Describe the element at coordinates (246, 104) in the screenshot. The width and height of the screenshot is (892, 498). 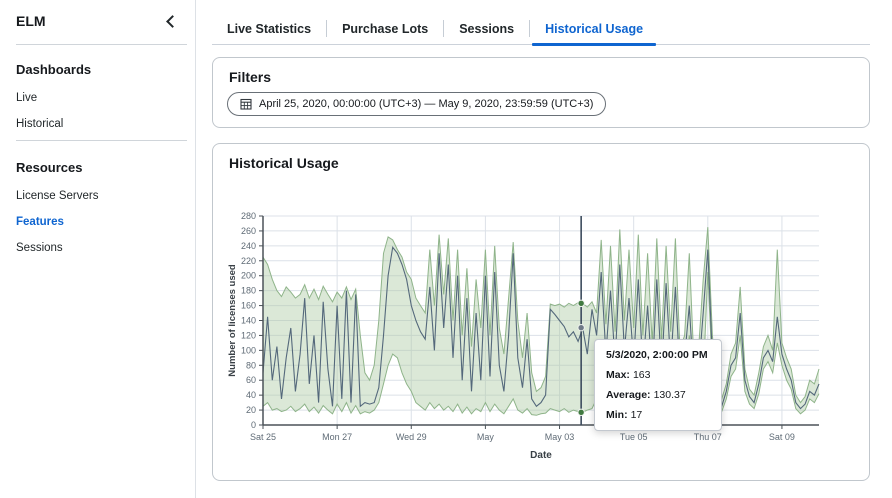
I see `calendar-icon` at that location.